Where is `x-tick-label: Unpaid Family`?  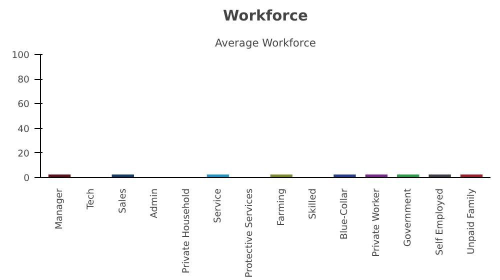 x-tick-label: Unpaid Family is located at coordinates (471, 221).